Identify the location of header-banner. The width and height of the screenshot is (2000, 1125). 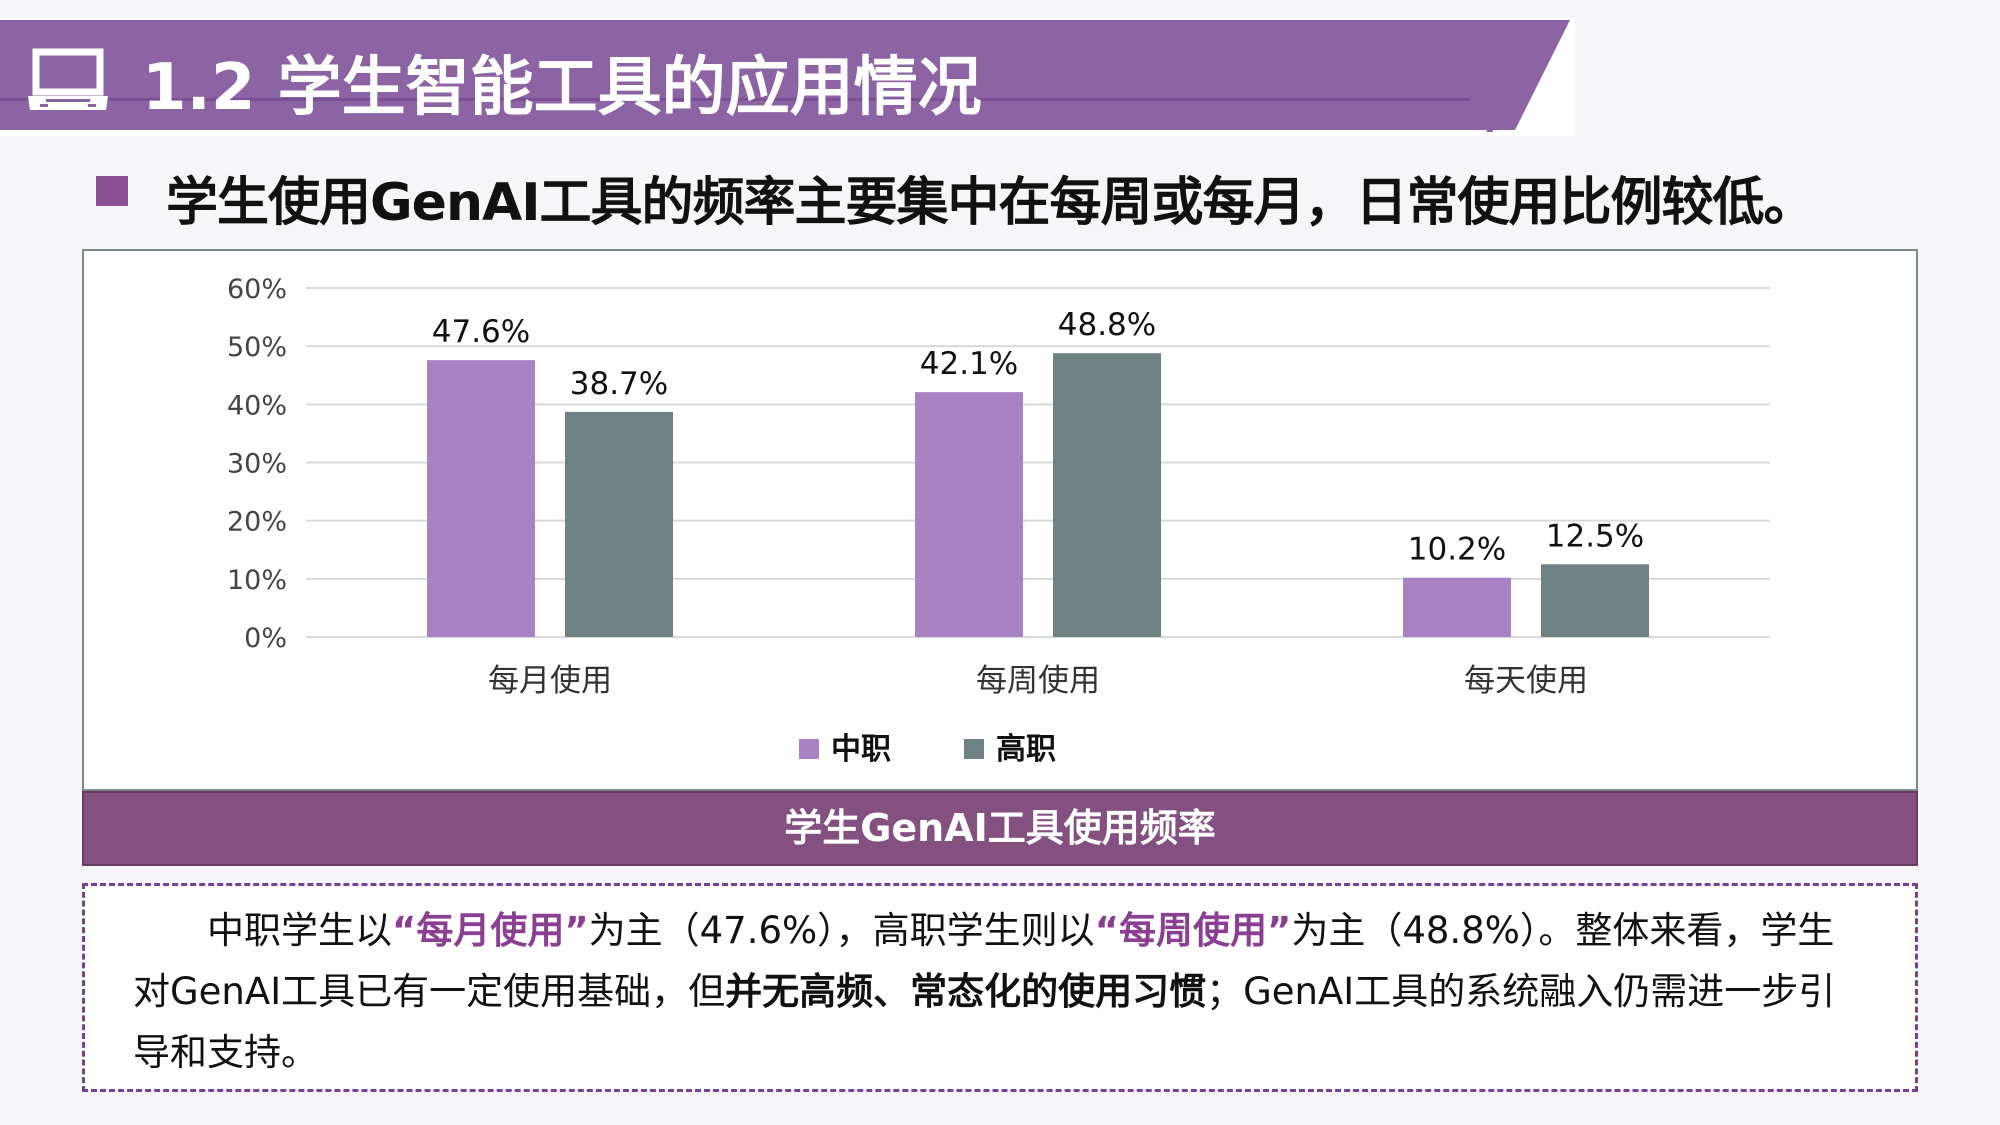
(785, 75).